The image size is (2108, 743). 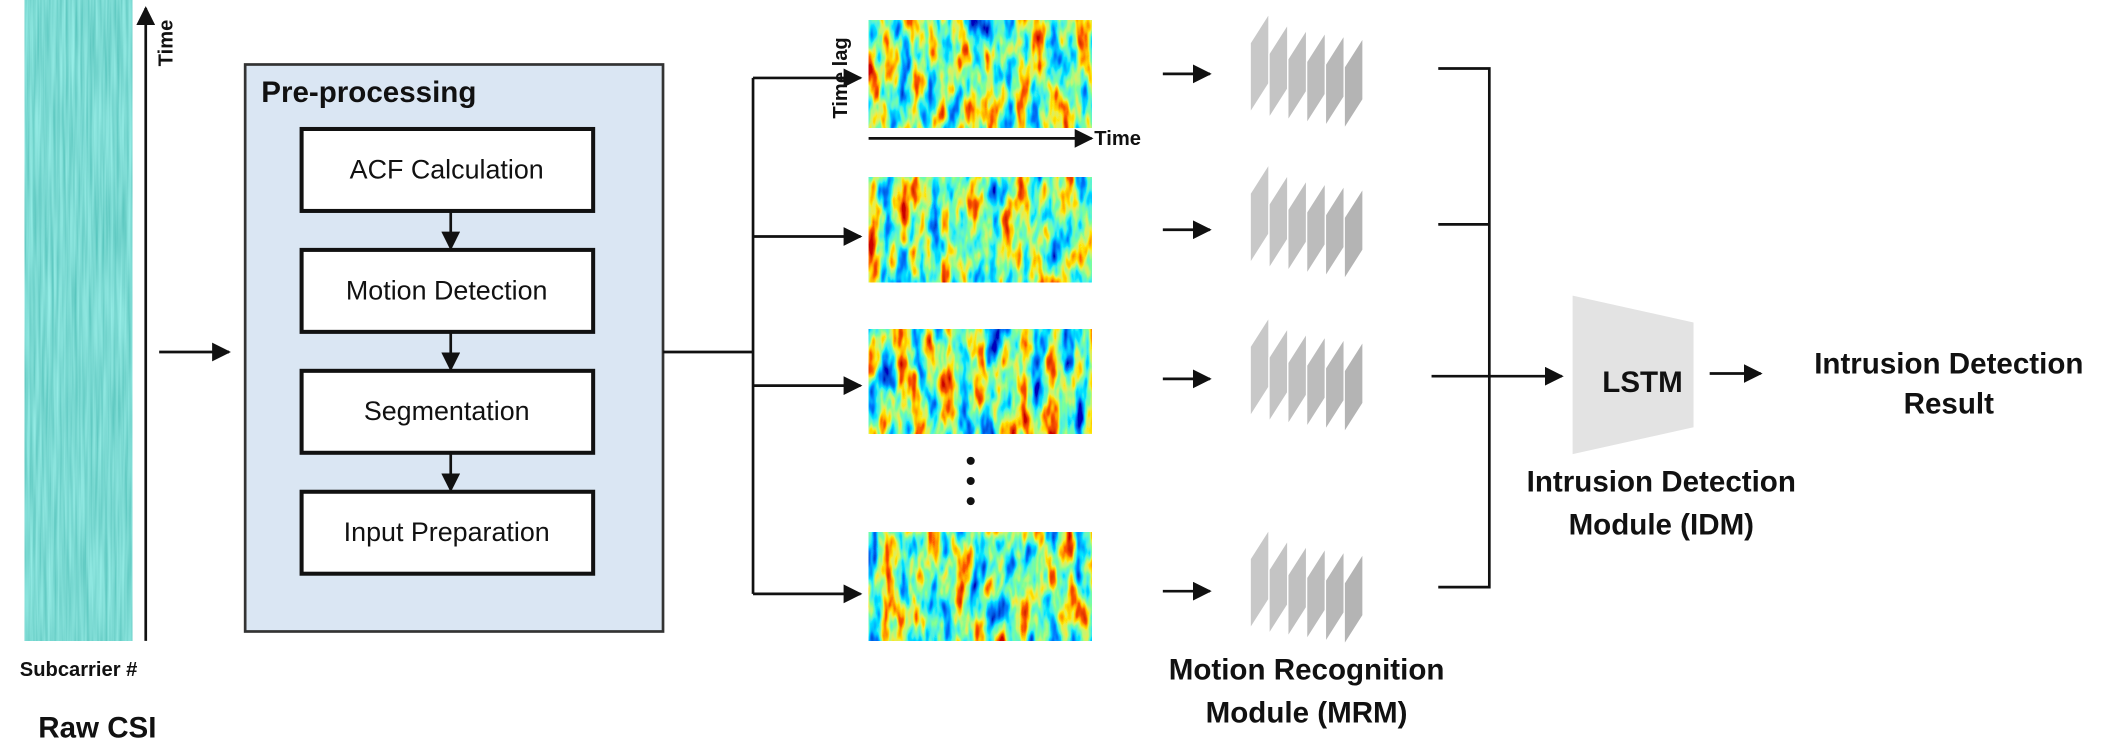 What do you see at coordinates (368, 92) in the screenshot?
I see `preprocessing-title: Pre-processing` at bounding box center [368, 92].